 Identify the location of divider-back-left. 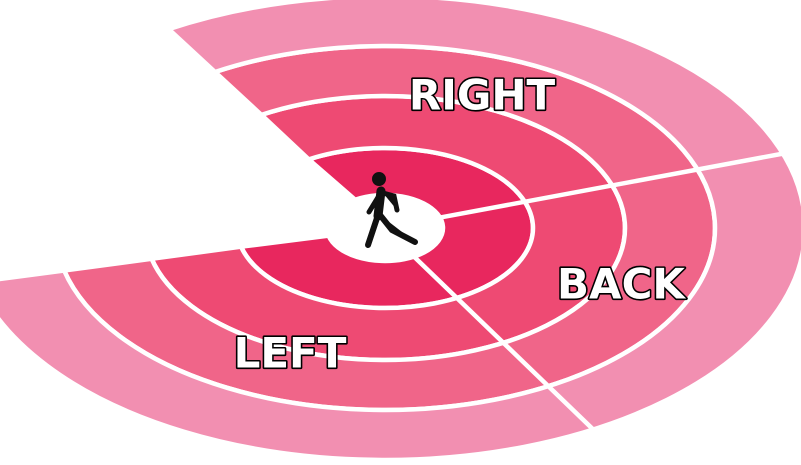
(506, 345).